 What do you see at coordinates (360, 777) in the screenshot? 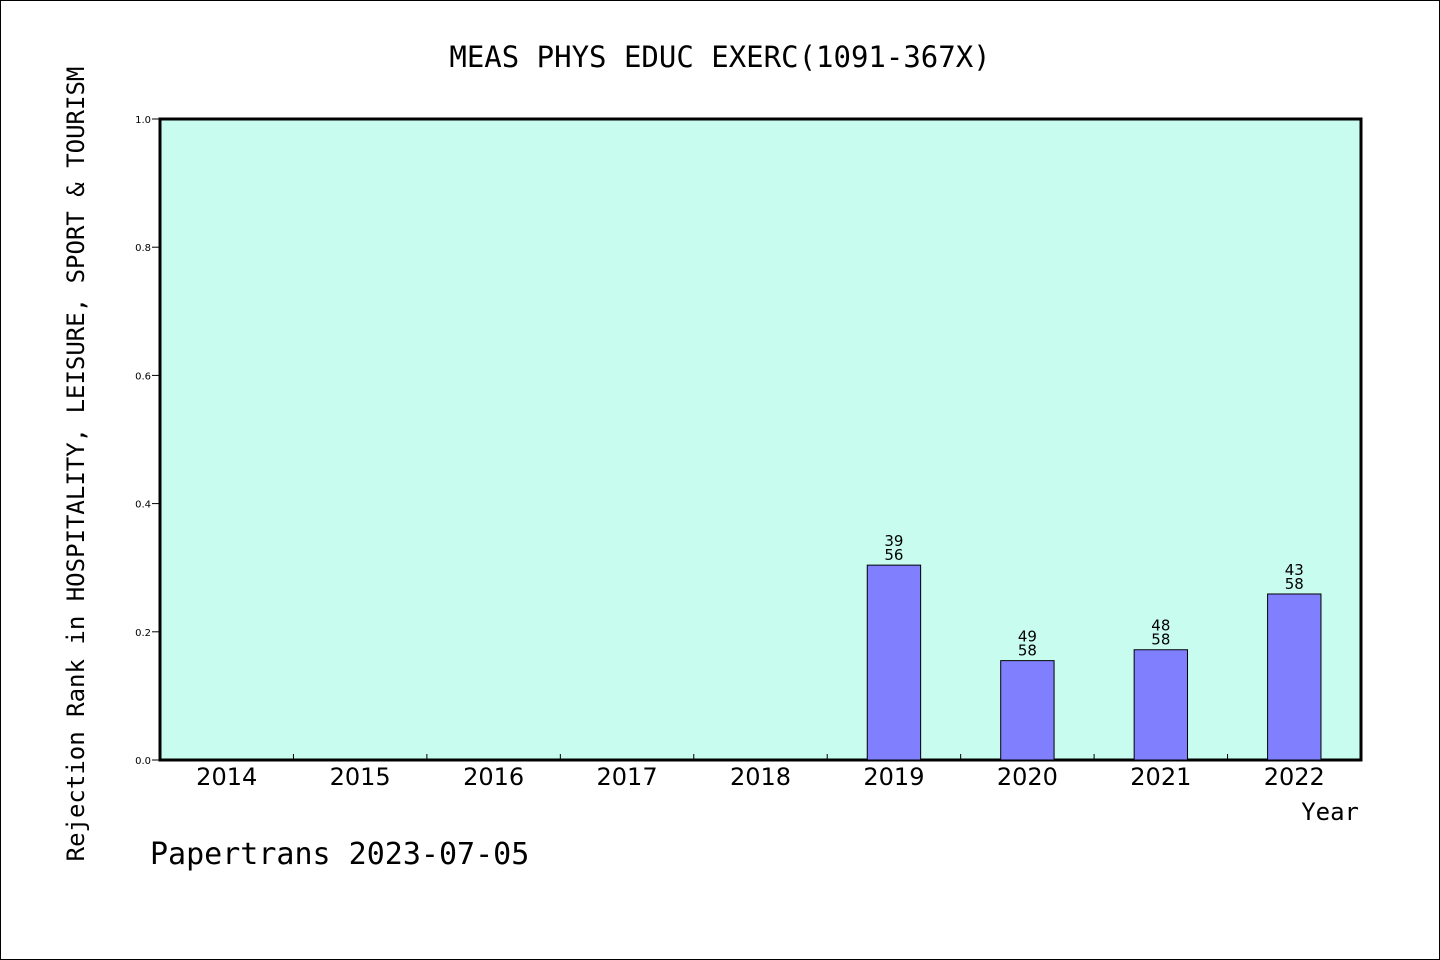
I see `x-tick-label: 2015` at bounding box center [360, 777].